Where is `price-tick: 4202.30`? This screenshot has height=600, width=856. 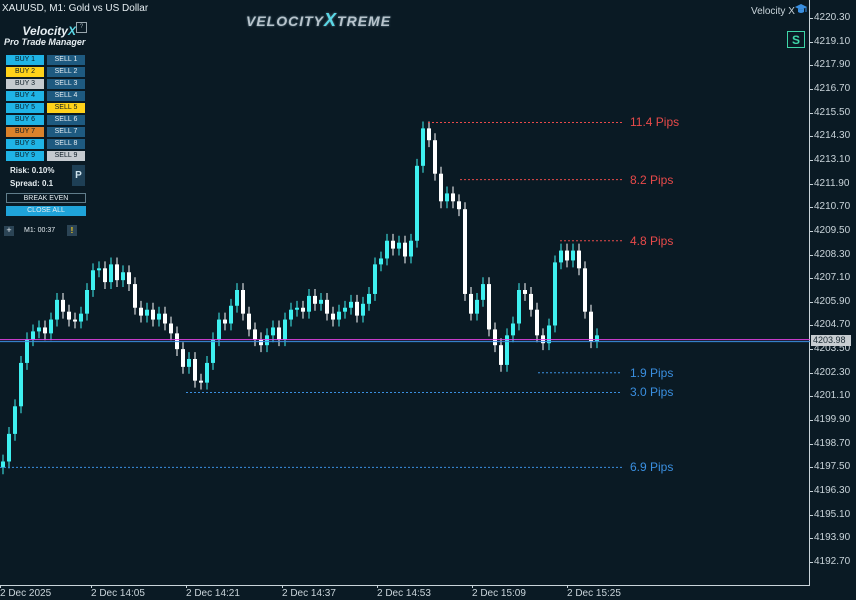
price-tick: 4202.30 is located at coordinates (830, 372).